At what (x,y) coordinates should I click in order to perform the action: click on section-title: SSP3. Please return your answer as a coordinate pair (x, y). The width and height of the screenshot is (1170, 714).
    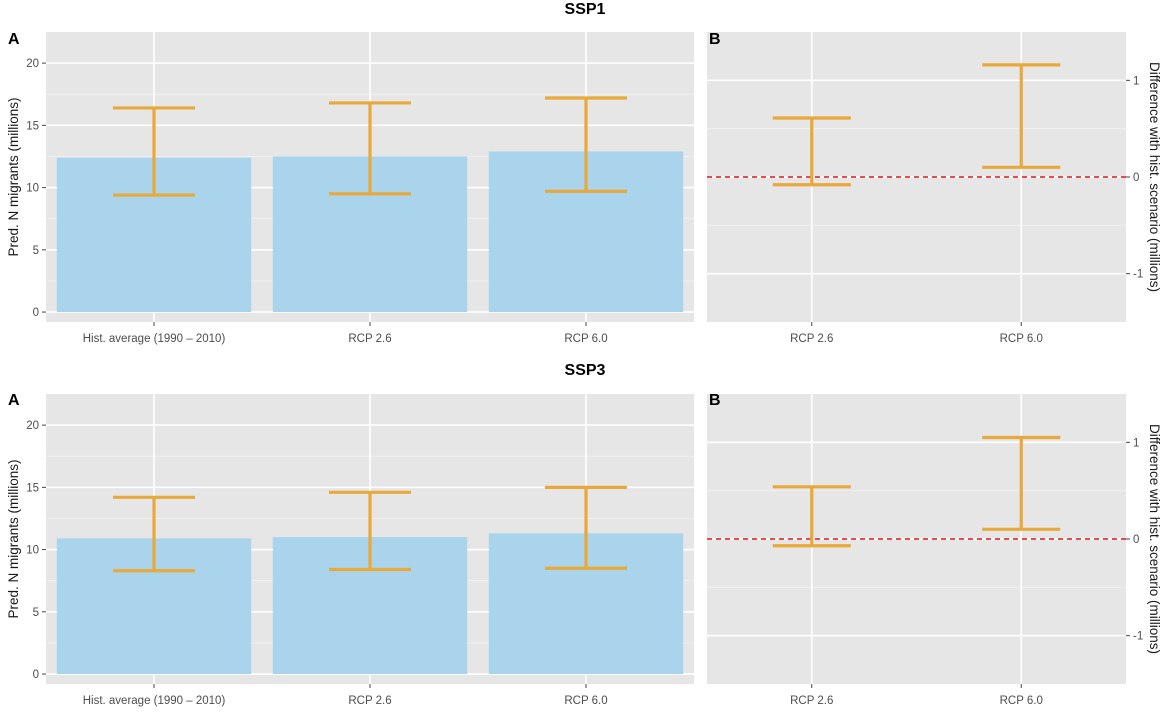
    Looking at the image, I should click on (585, 370).